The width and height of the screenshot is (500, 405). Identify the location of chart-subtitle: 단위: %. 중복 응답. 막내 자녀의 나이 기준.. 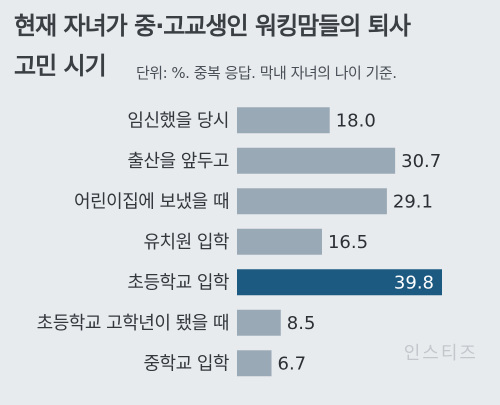
(266, 73).